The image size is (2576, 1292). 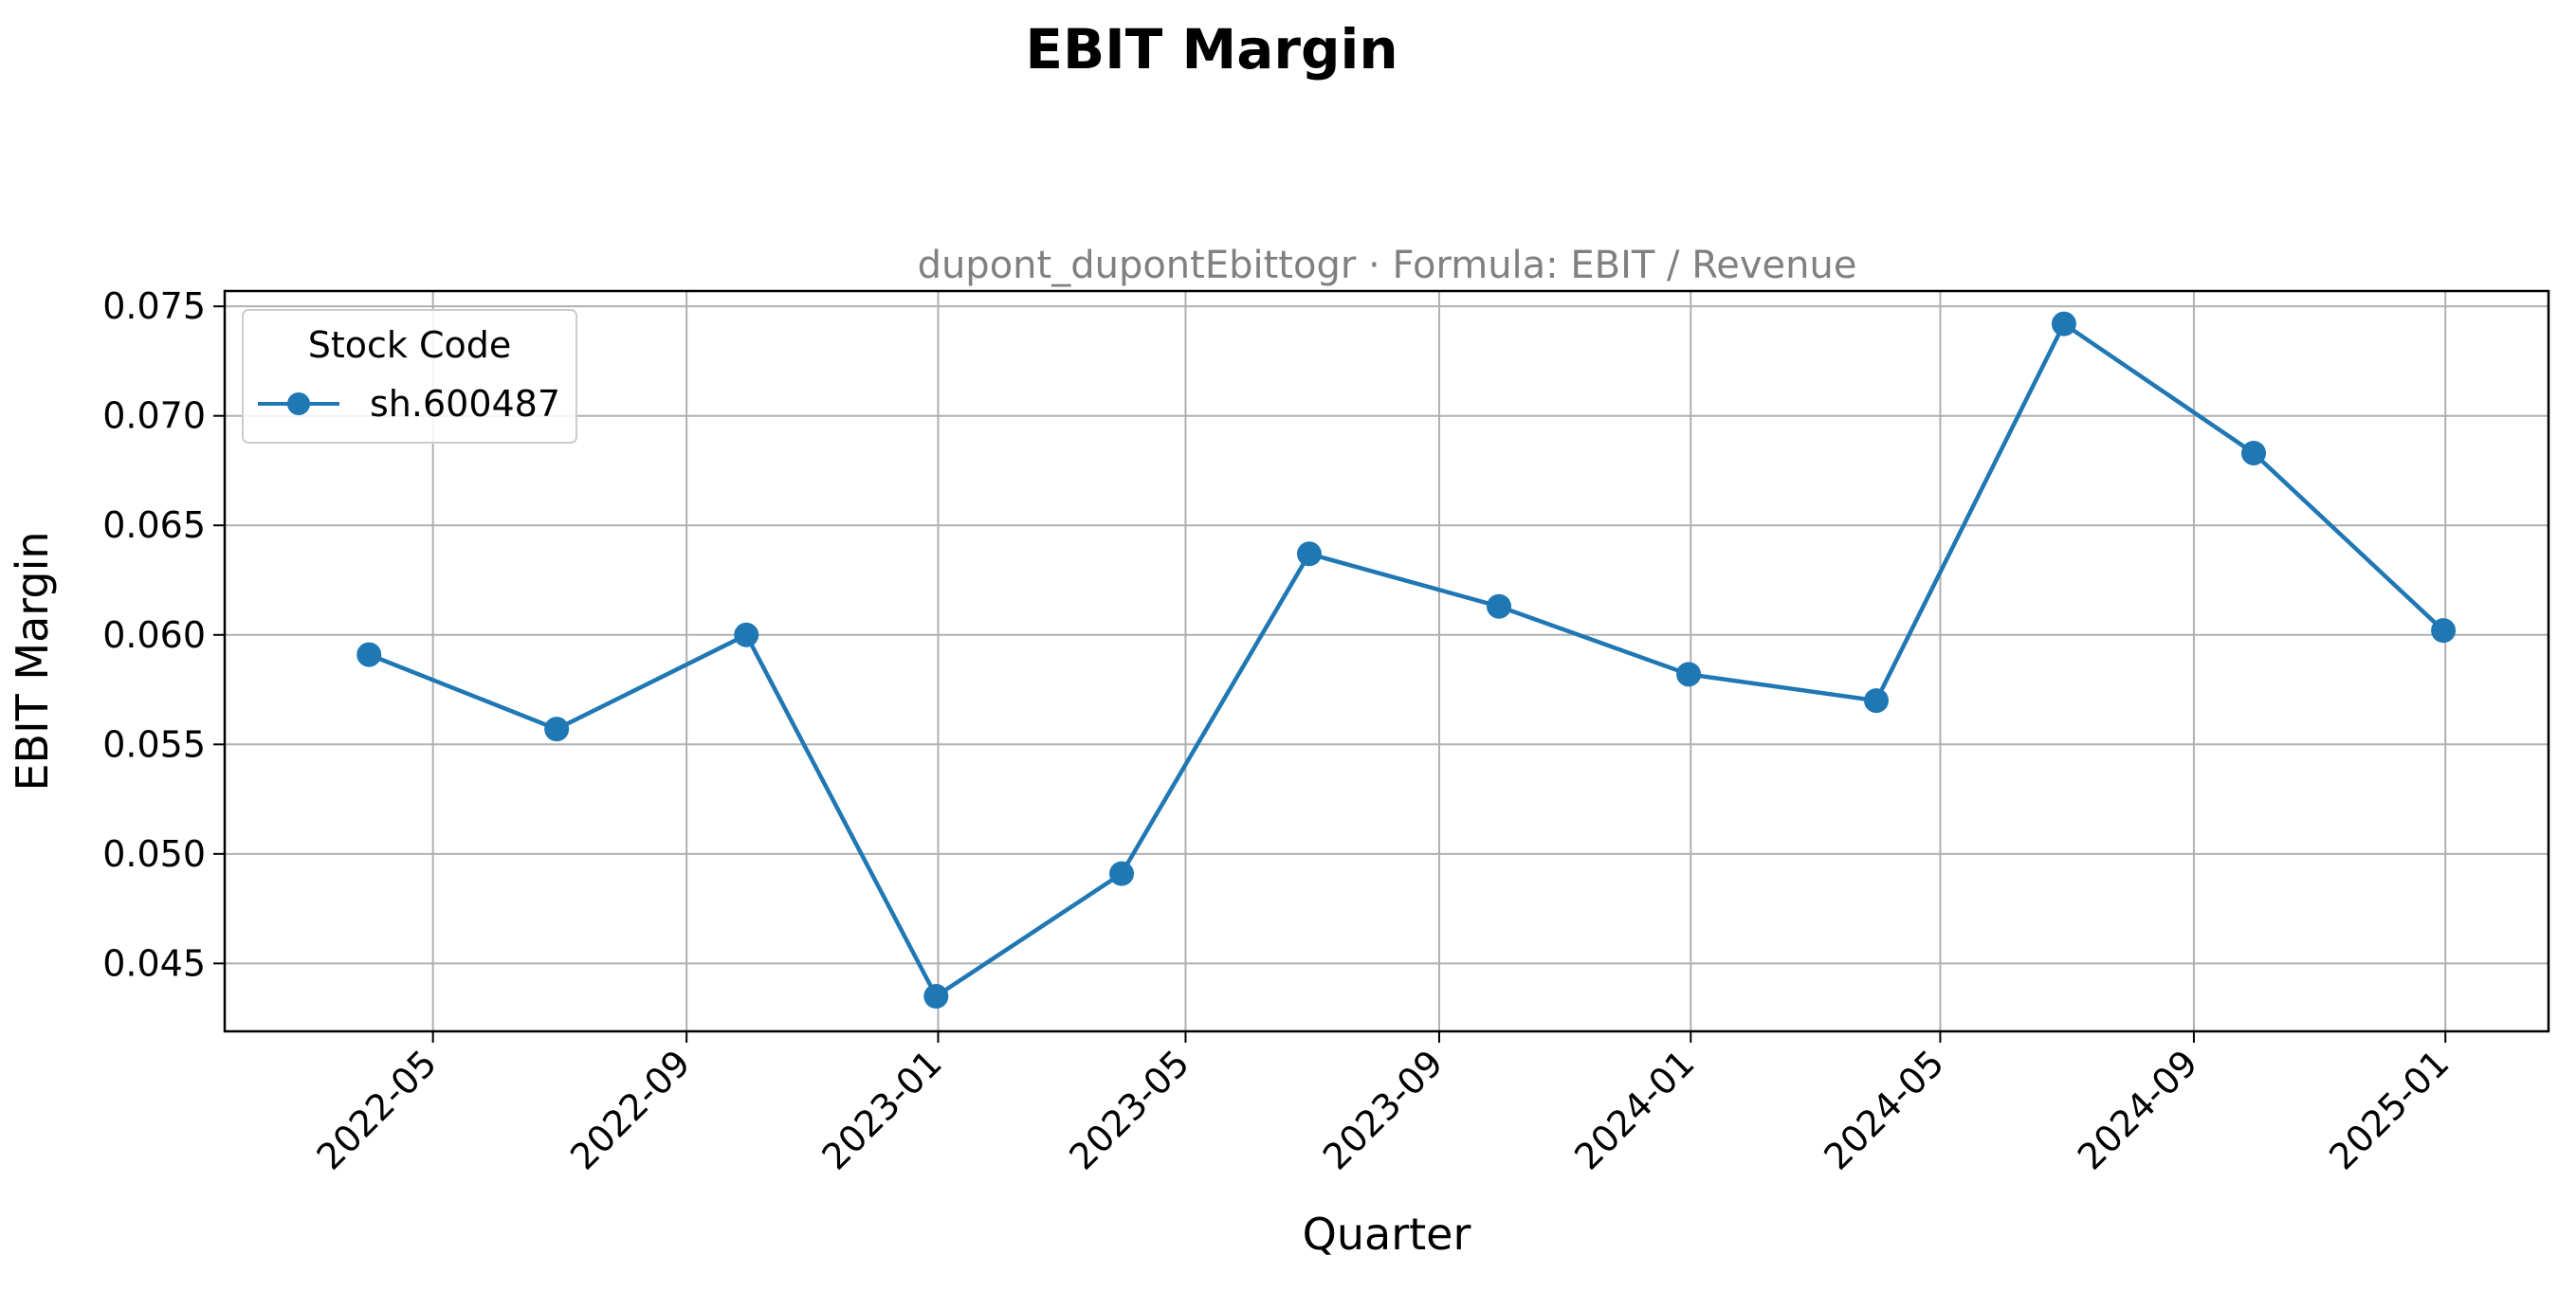 I want to click on y-tick-label: 0.060, so click(x=154, y=635).